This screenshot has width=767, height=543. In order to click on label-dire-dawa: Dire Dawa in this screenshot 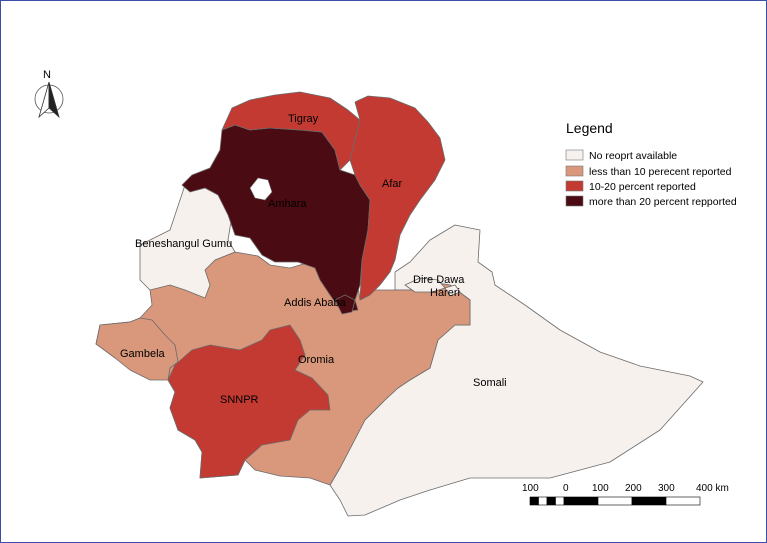, I will do `click(439, 280)`.